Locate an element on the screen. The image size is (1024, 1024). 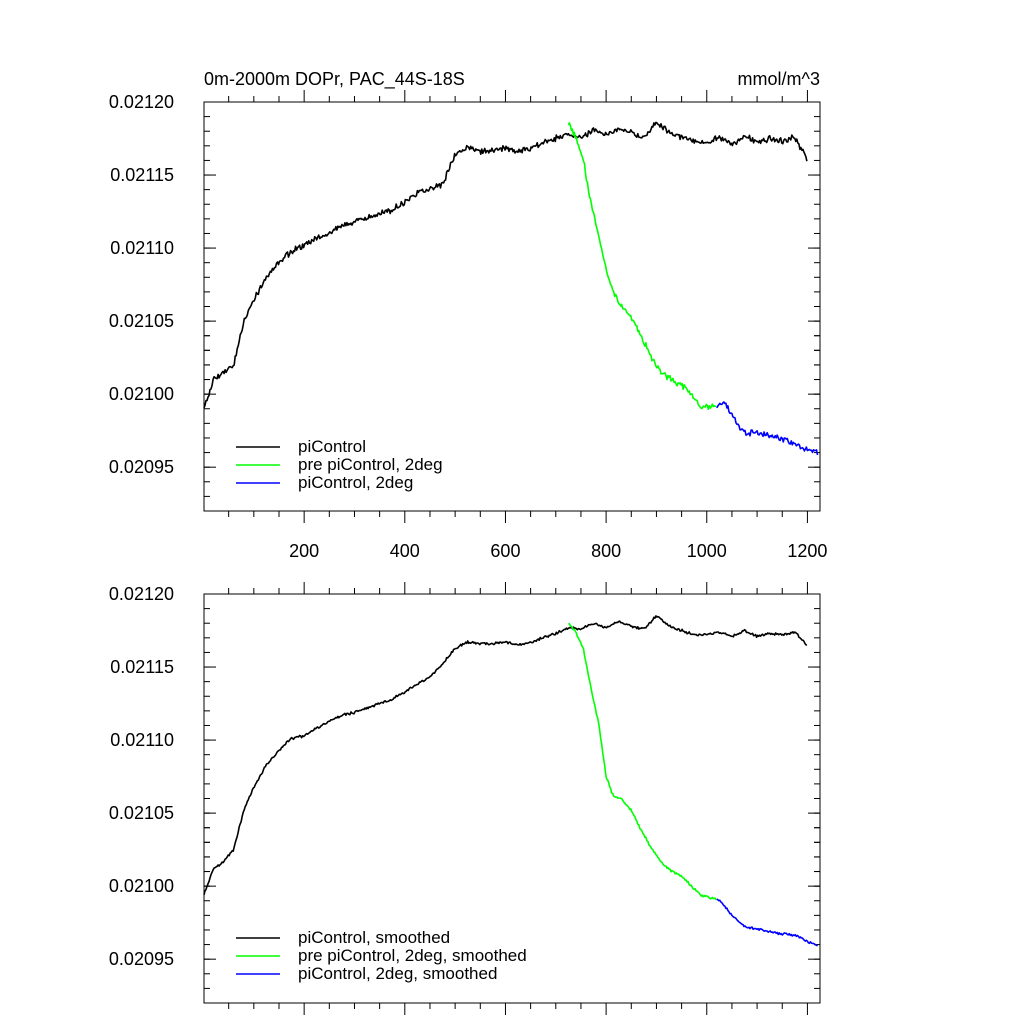
chart-title: 0m-2000m DOPr, PAC_44S-18S is located at coordinates (334, 79).